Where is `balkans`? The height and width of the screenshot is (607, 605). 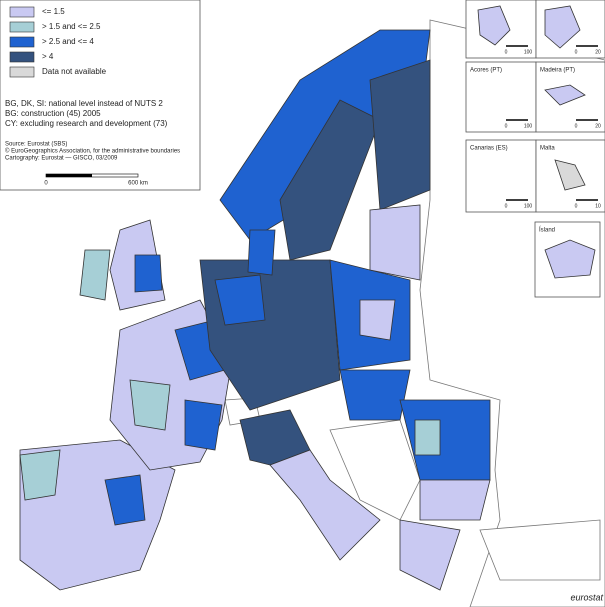
balkans is located at coordinates (375, 470).